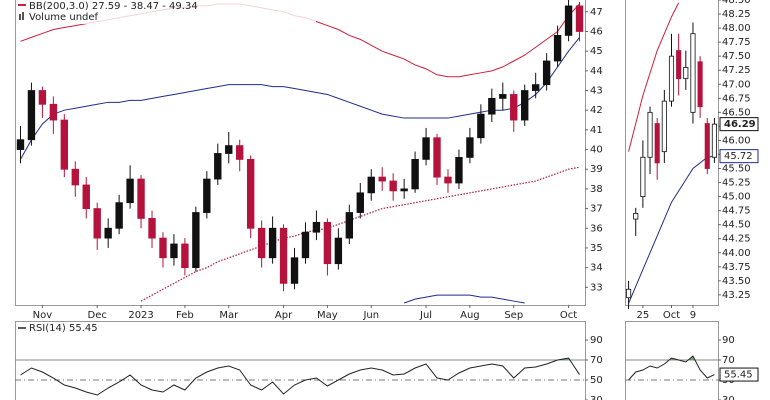 Image resolution: width=770 pixels, height=400 pixels. I want to click on band-lower, so click(464, 299).